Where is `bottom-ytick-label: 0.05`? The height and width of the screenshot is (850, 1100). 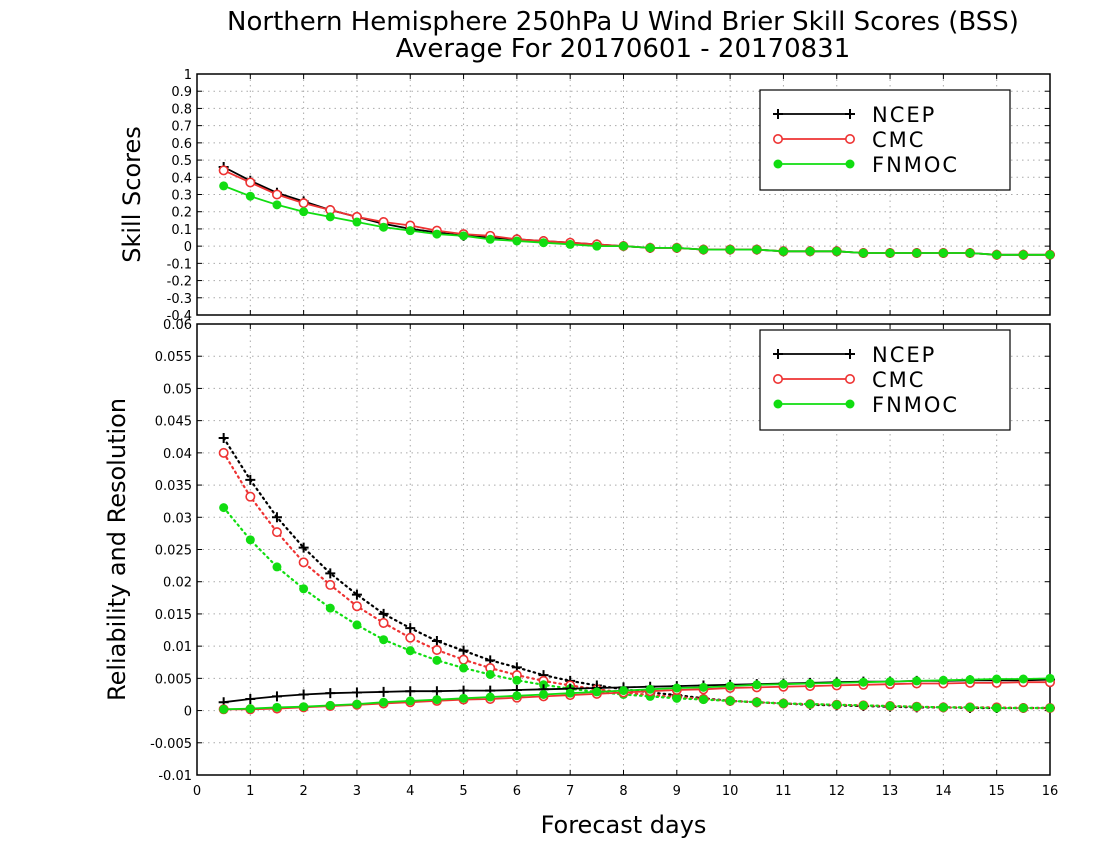 bottom-ytick-label: 0.05 is located at coordinates (177, 389).